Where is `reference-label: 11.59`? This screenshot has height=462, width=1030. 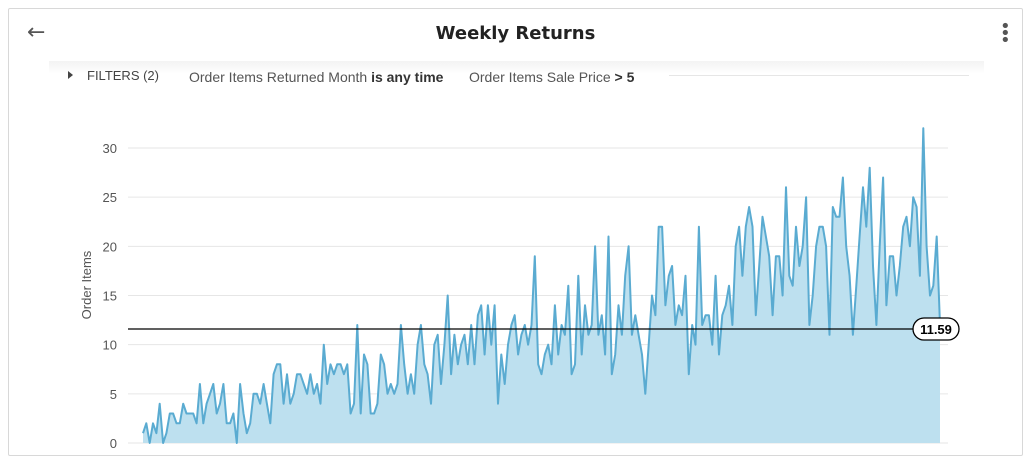 reference-label: 11.59 is located at coordinates (936, 329).